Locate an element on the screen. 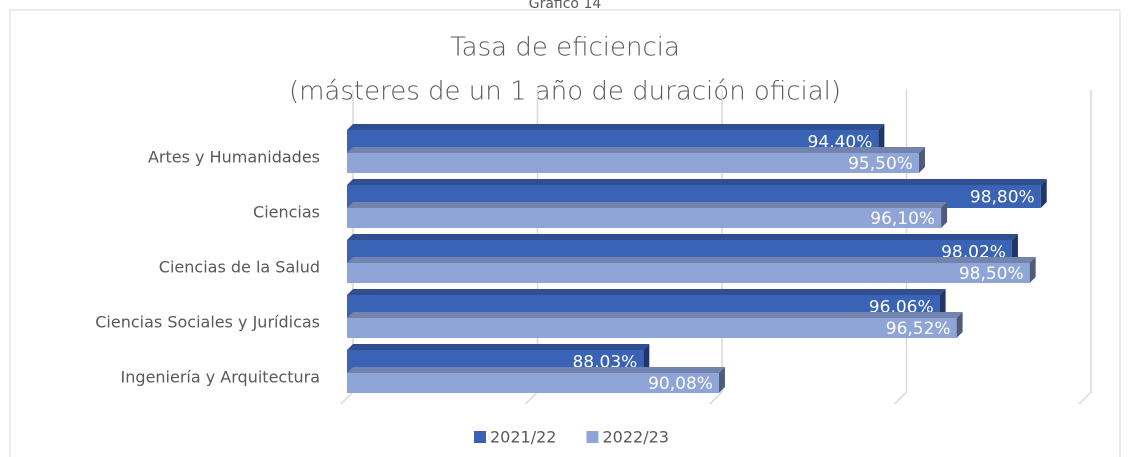  value-label: 95,50% is located at coordinates (880, 164).